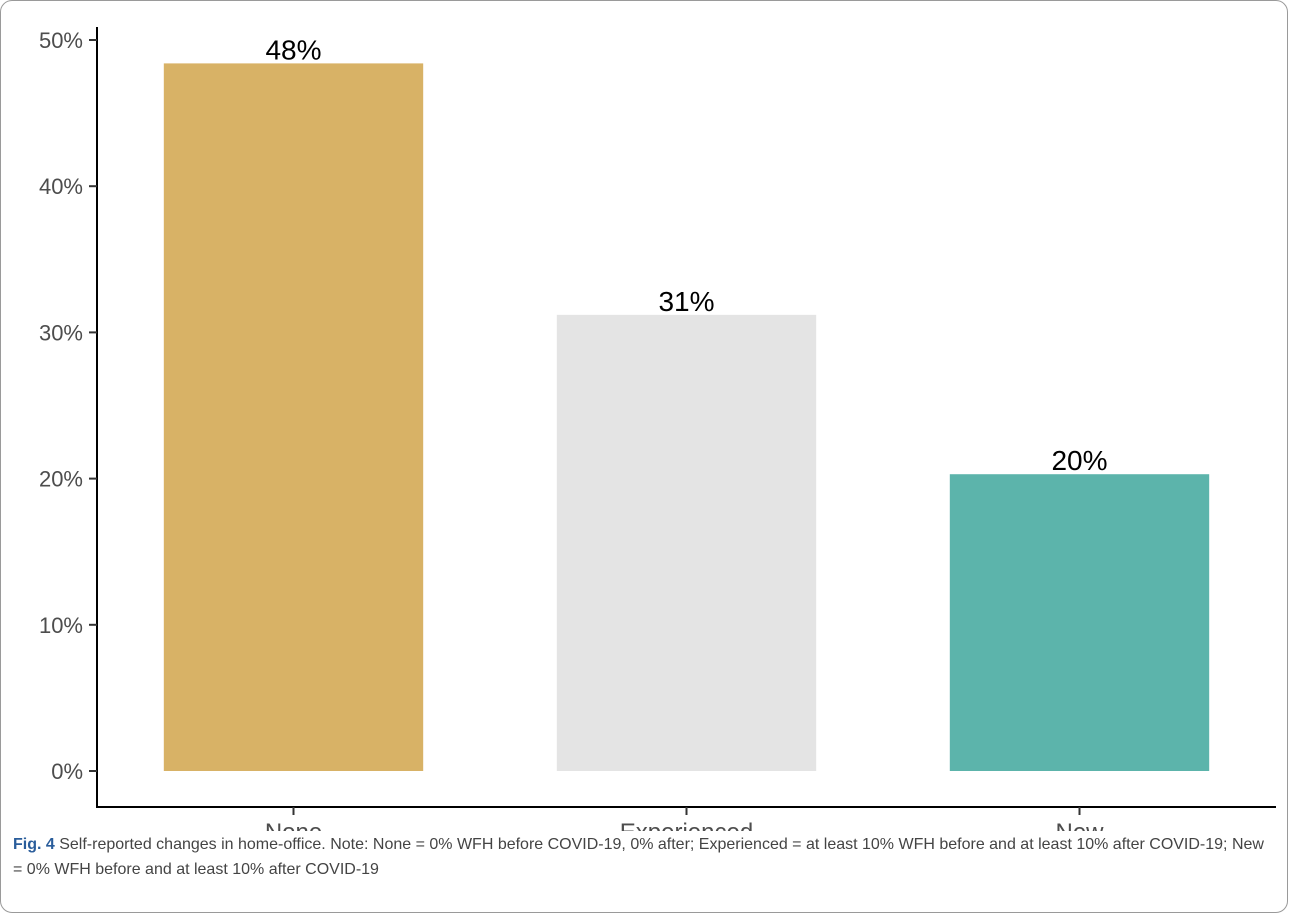 This screenshot has height=915, width=1290. What do you see at coordinates (1079, 622) in the screenshot?
I see `bar-new` at bounding box center [1079, 622].